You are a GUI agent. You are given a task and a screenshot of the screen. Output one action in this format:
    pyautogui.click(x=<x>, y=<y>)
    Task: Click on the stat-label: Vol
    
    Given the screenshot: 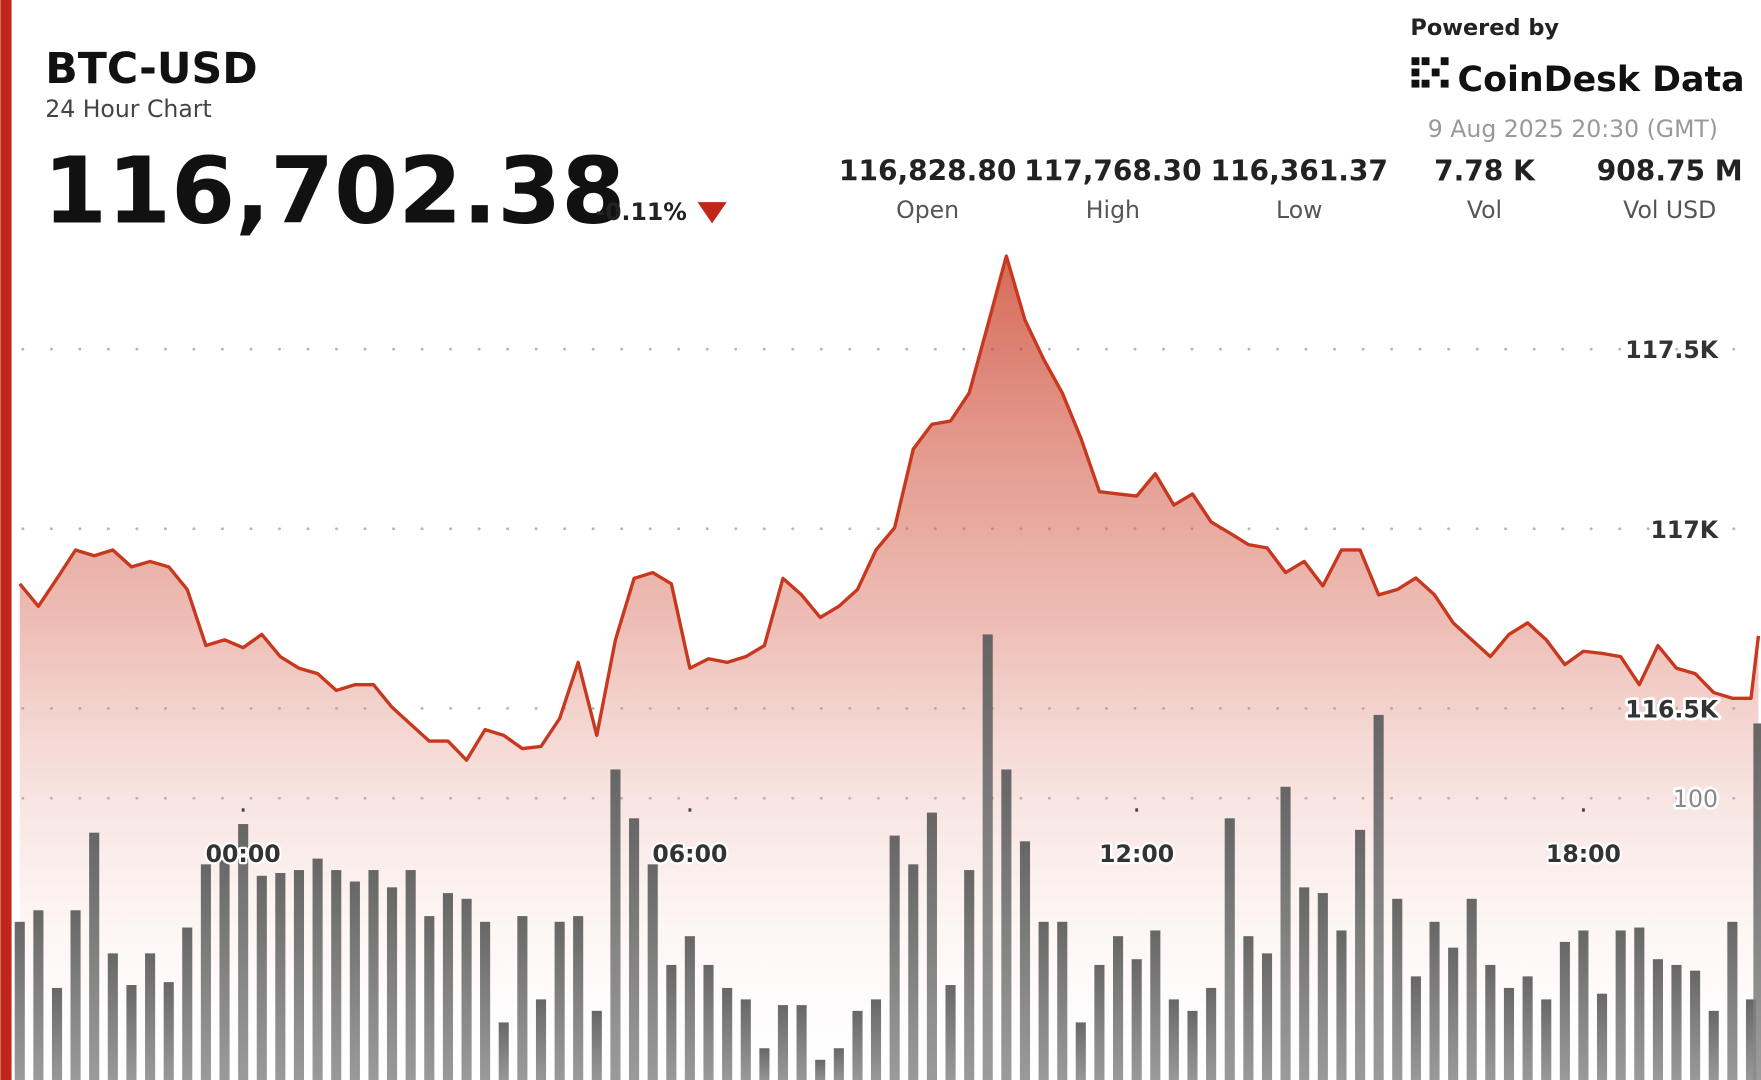 What is the action you would take?
    pyautogui.click(x=1484, y=210)
    